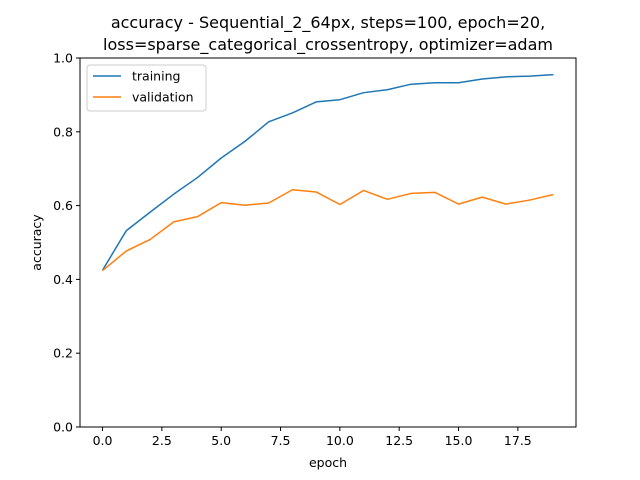  What do you see at coordinates (221, 440) in the screenshot?
I see `x-tick-label: 5.0` at bounding box center [221, 440].